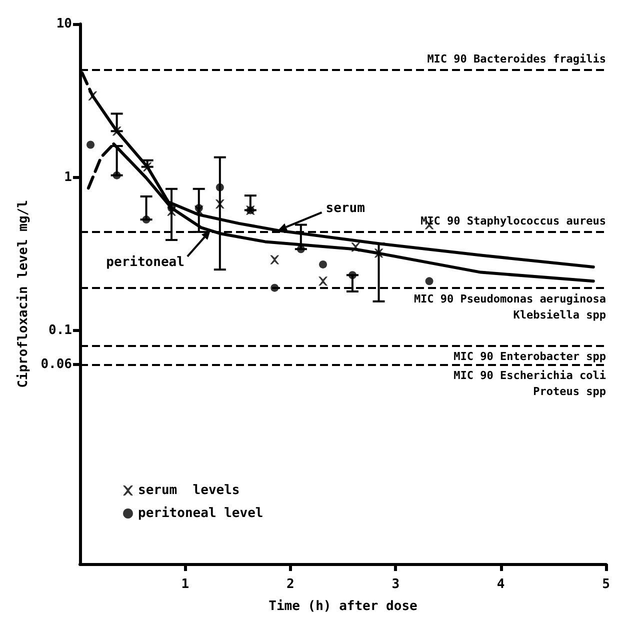  Describe the element at coordinates (23, 294) in the screenshot. I see `y-axis-title: Ciprofloxacin level mg/l` at that location.